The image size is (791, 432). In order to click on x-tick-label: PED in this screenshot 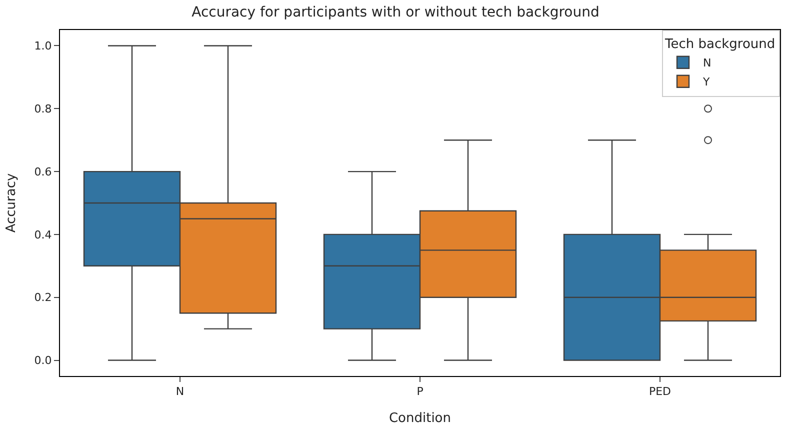, I will do `click(660, 391)`.